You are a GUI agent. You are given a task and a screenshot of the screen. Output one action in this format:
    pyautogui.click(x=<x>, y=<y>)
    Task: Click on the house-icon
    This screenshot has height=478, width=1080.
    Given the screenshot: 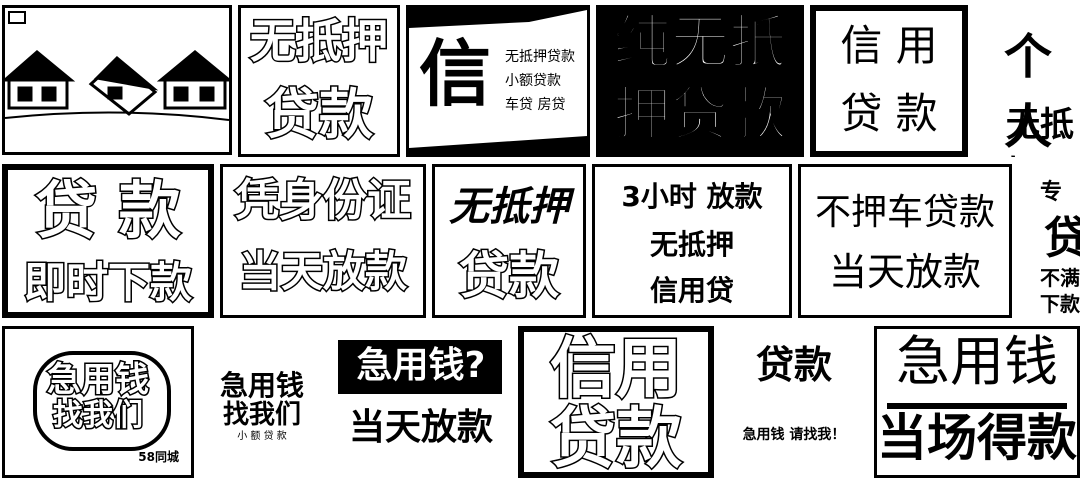 What is the action you would take?
    pyautogui.click(x=117, y=85)
    